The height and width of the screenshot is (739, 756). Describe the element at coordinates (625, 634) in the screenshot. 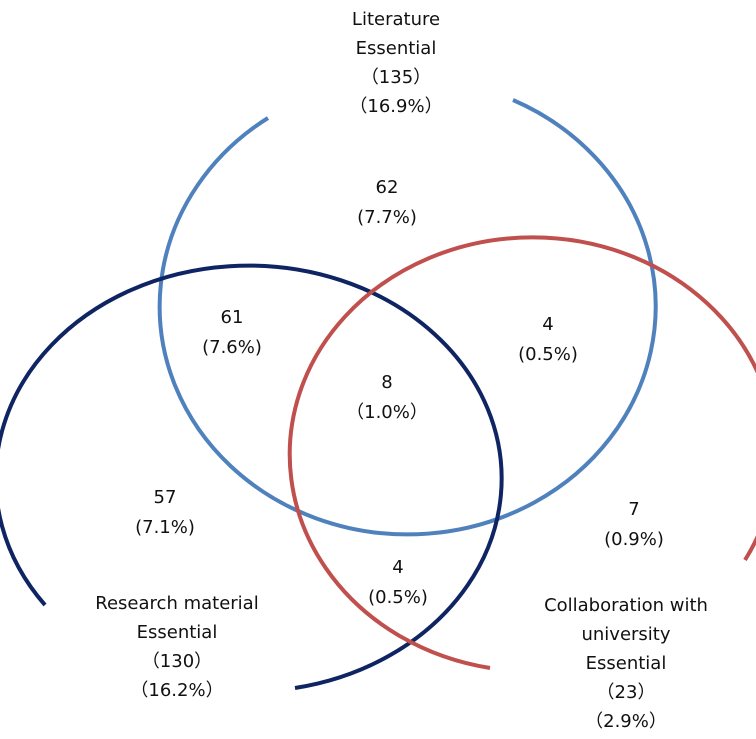

I see `set-label: university` at that location.